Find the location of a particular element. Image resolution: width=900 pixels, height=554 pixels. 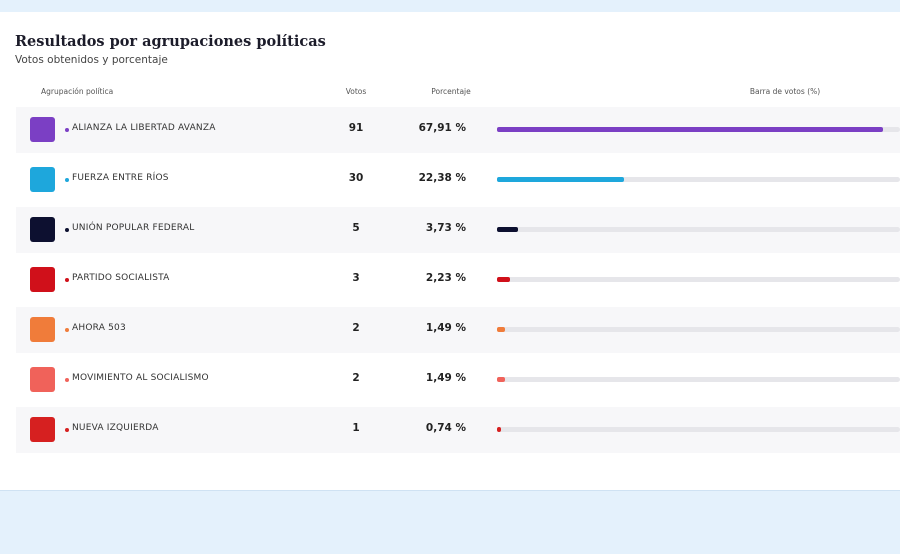

table-row: NUEVA IZQUIERDA 1 0,74 % is located at coordinates (458, 430).